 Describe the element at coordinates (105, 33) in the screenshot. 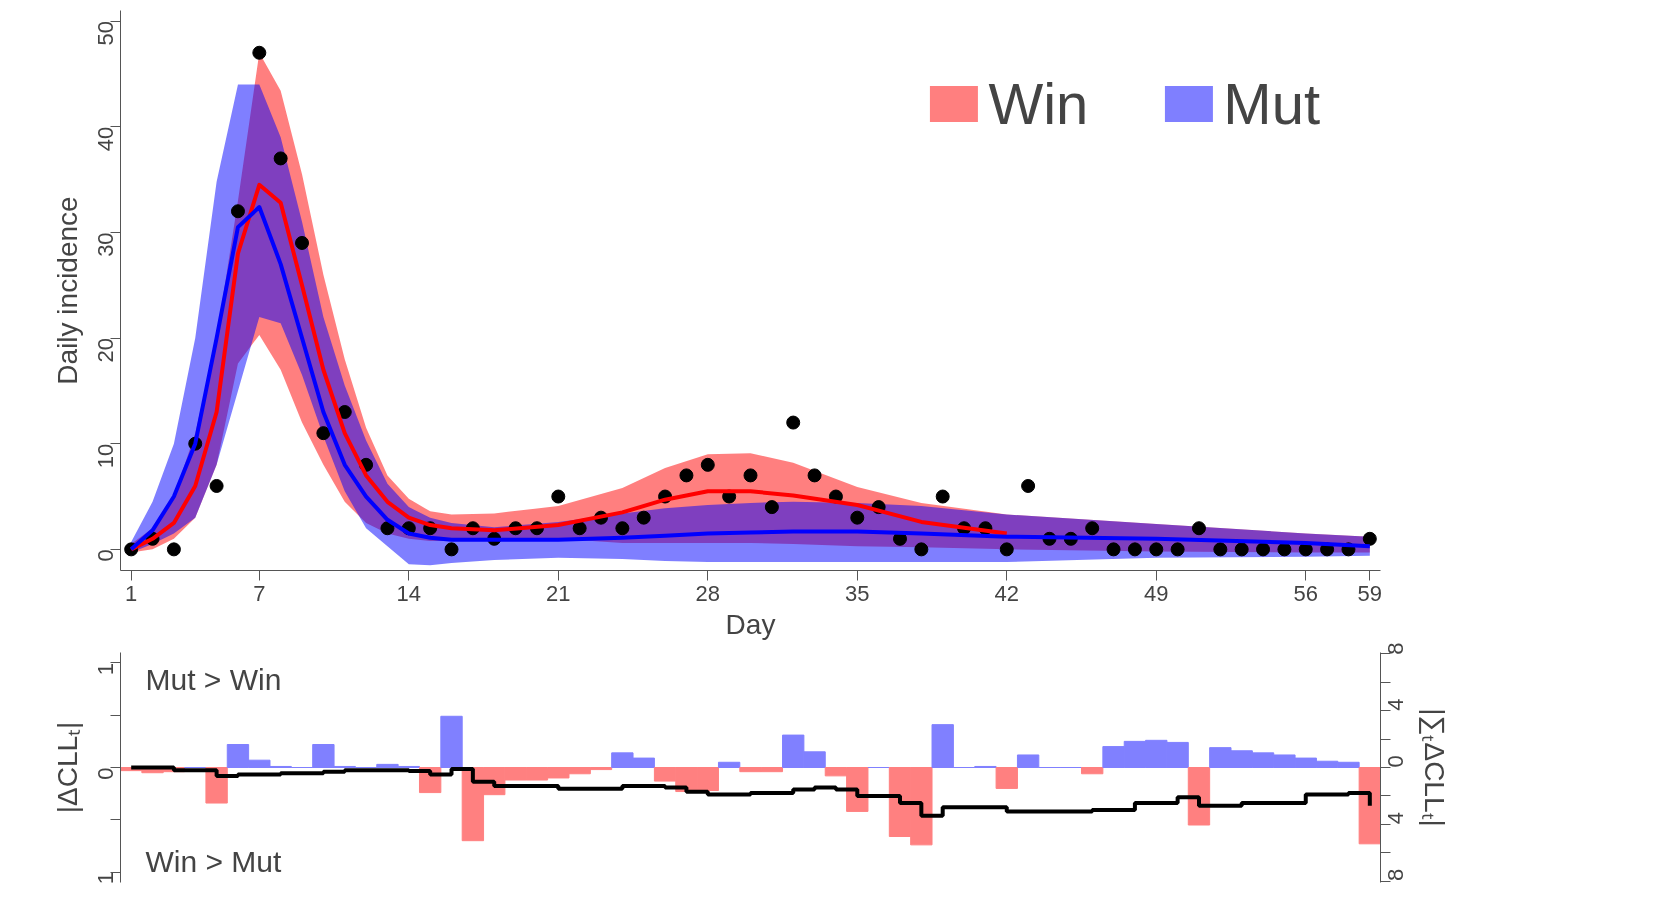

I see `y-tick-label: 50` at that location.